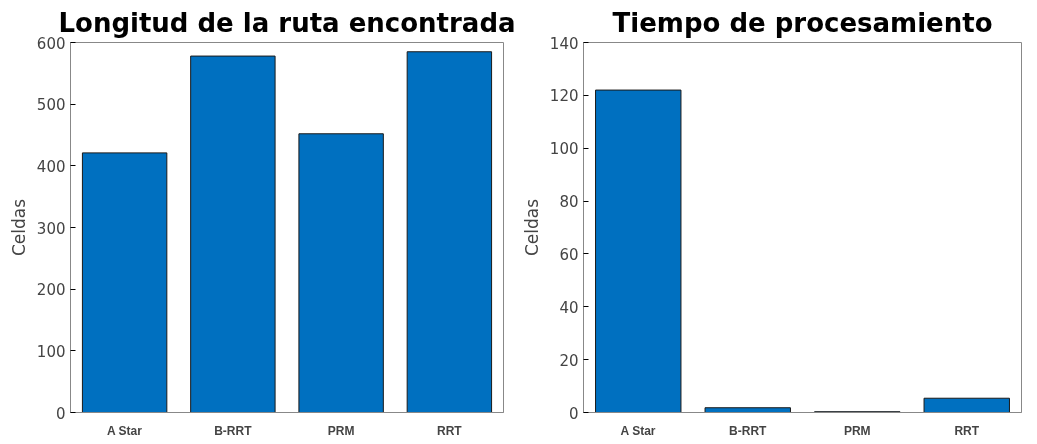 Image resolution: width=1037 pixels, height=444 pixels. Describe the element at coordinates (51, 105) in the screenshot. I see `y-tick-label: 500` at that location.